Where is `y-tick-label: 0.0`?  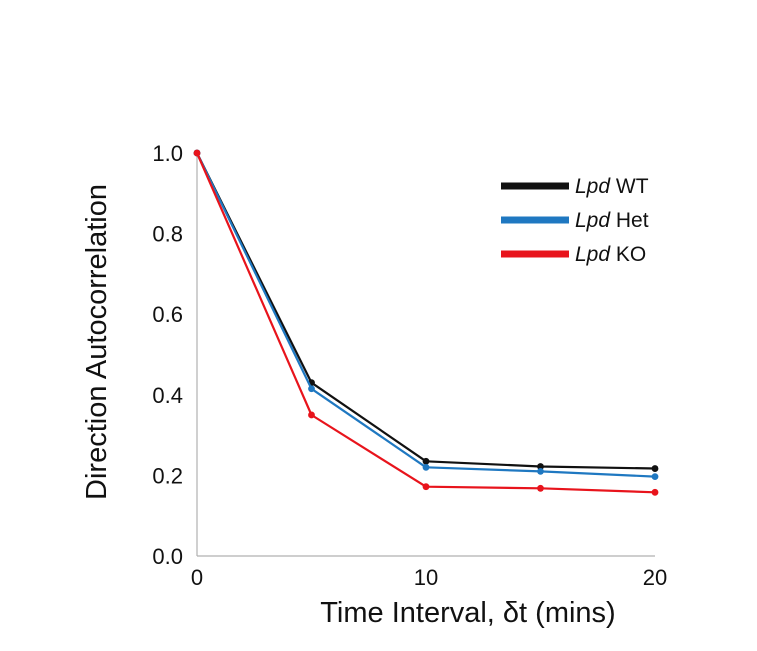 y-tick-label: 0.0 is located at coordinates (167, 556).